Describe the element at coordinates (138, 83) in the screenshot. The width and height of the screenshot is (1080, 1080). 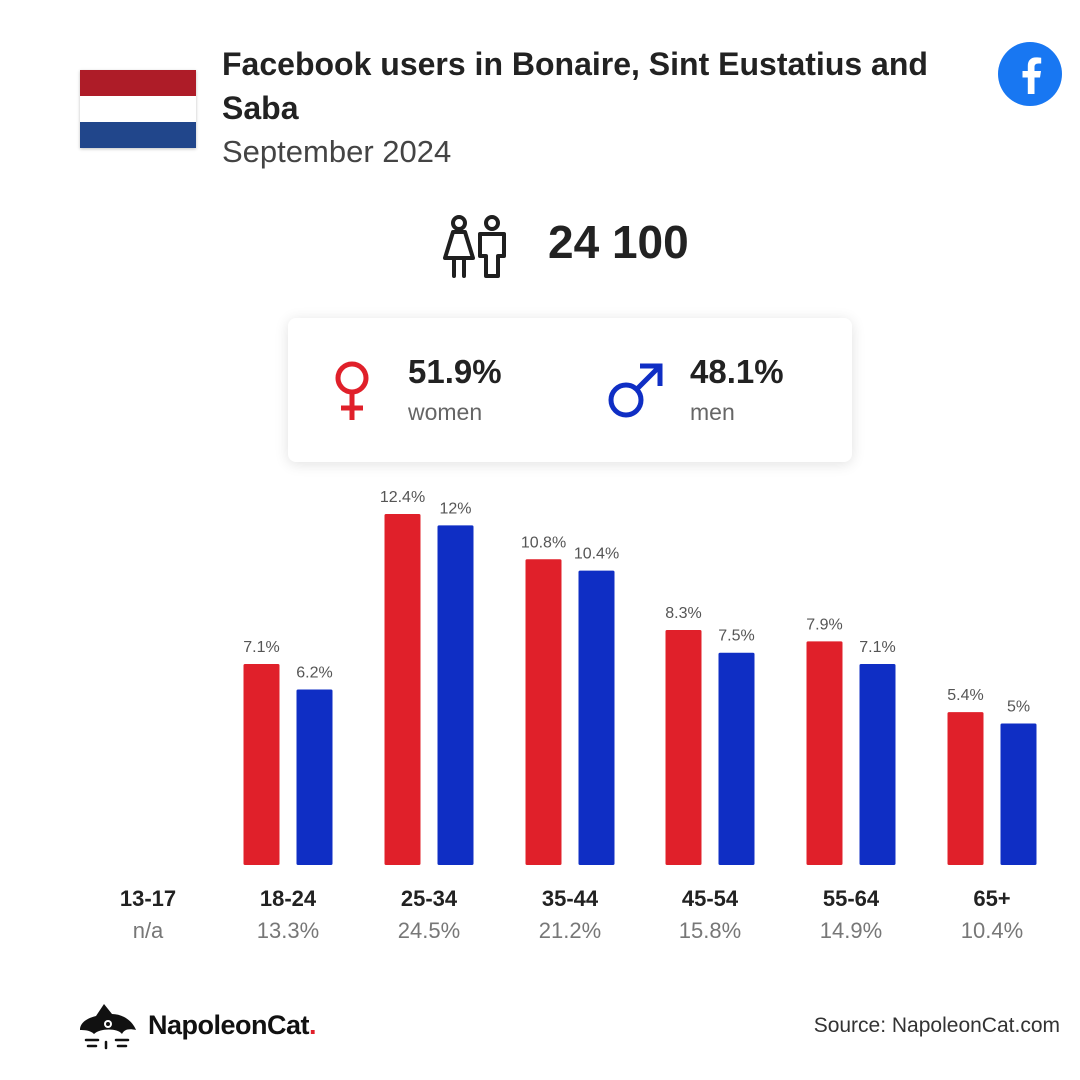
I see `flag-stripe-top` at that location.